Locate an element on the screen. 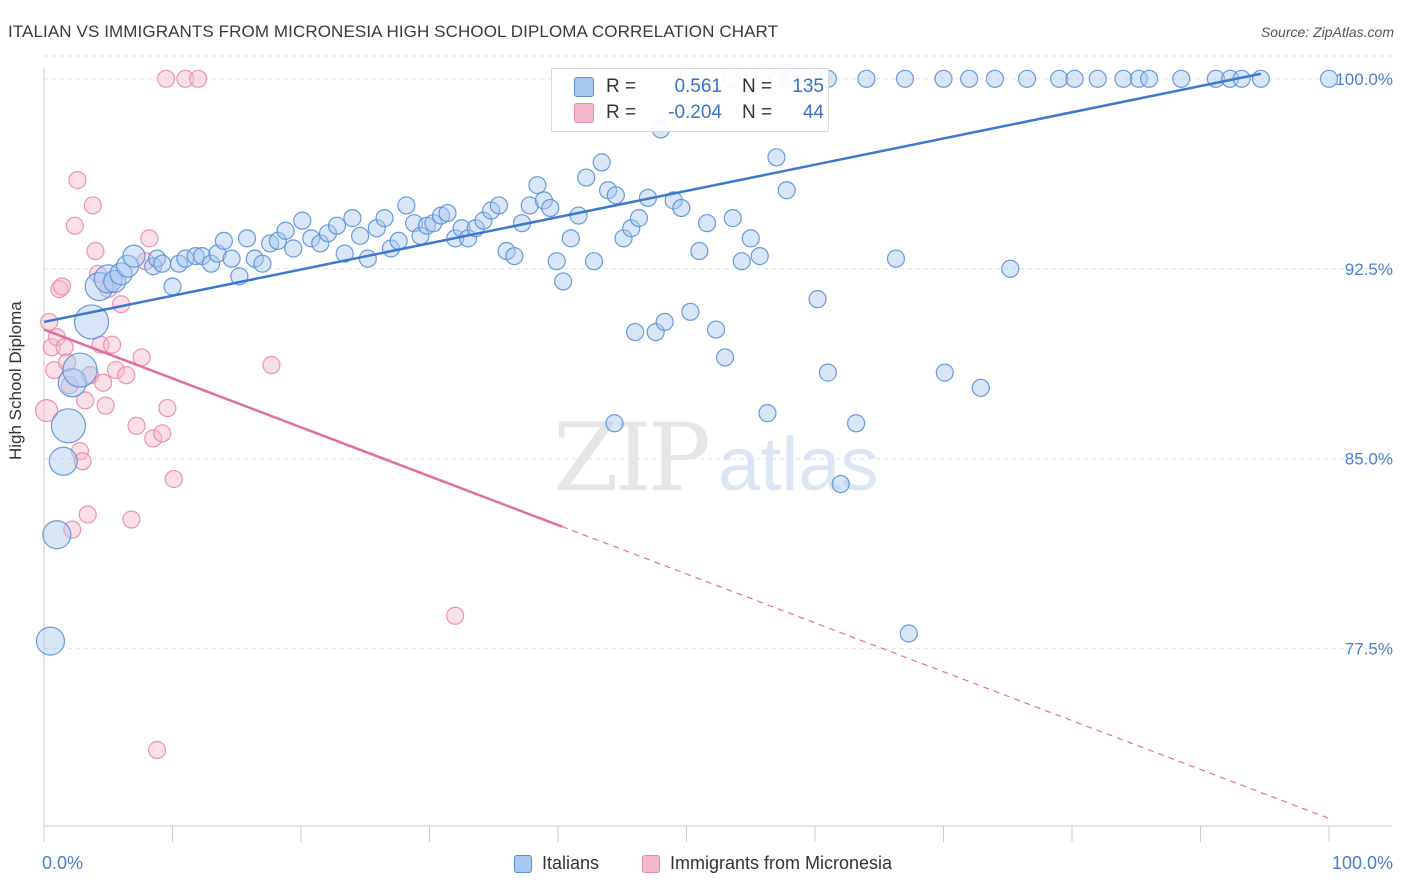 The image size is (1406, 892). watermark-atlas: atlas is located at coordinates (798, 464).